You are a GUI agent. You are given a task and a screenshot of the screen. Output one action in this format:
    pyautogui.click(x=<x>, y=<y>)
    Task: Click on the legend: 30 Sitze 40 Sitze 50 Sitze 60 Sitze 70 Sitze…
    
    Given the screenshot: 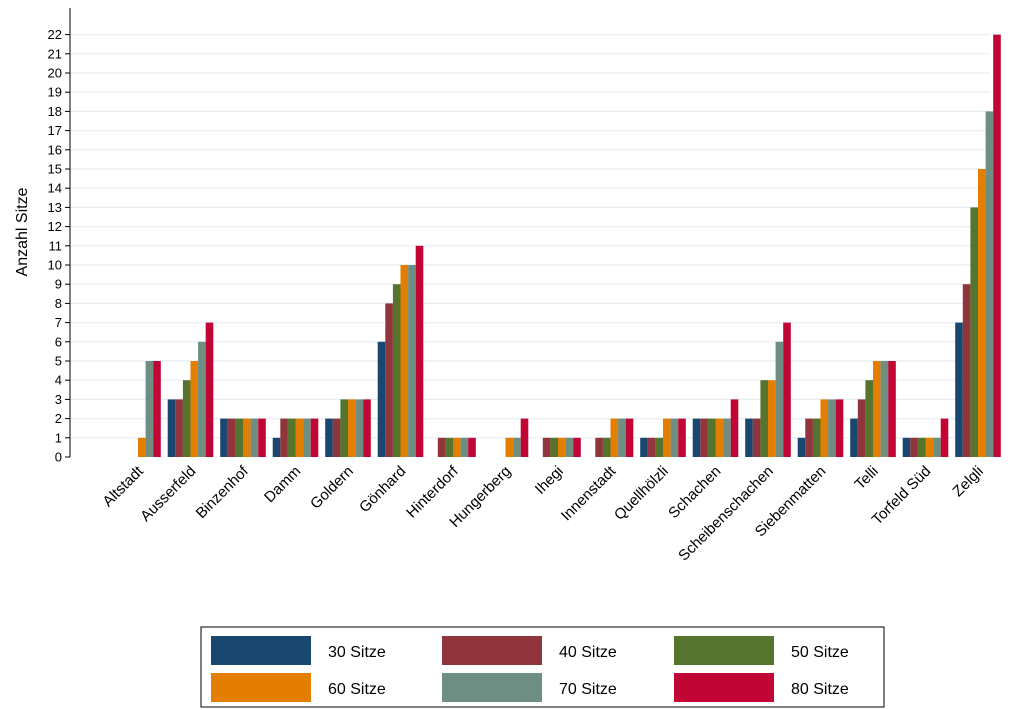 What is the action you would take?
    pyautogui.click(x=542, y=667)
    